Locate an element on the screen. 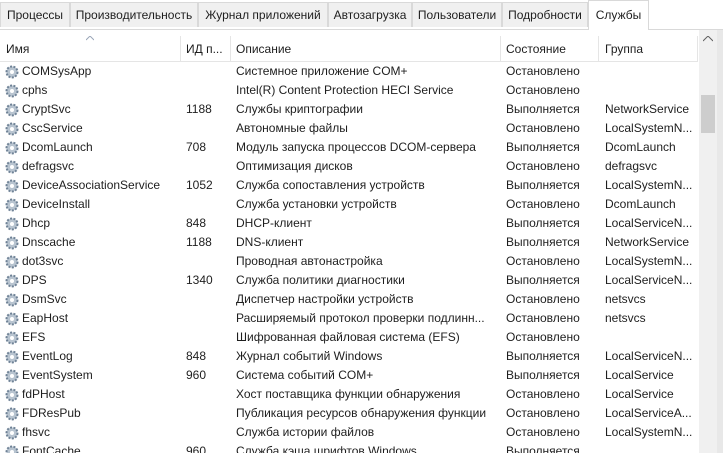 This screenshot has height=453, width=723. cell-name: dot3svc is located at coordinates (43, 261).